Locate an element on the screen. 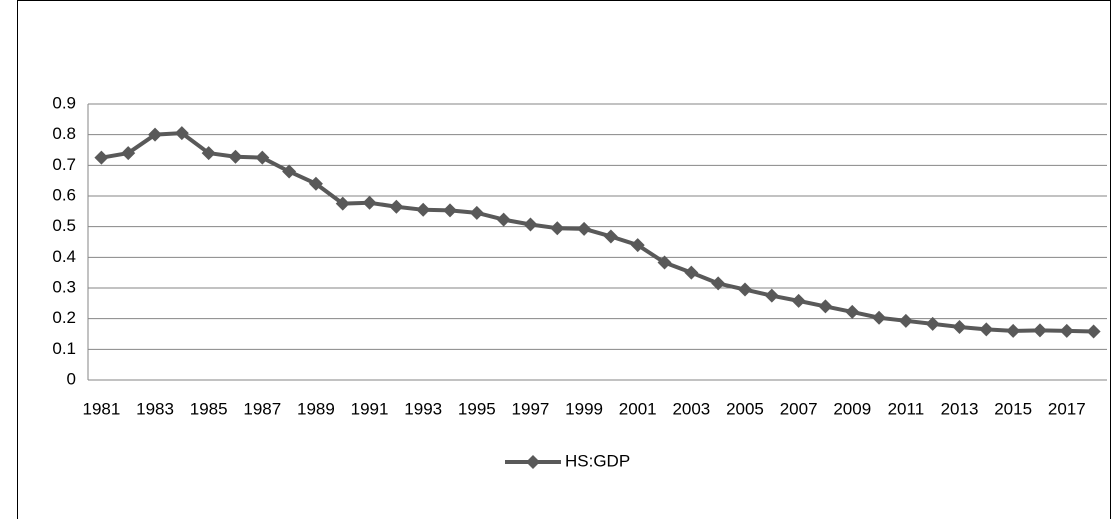 The image size is (1112, 519). x-tick-label: 2011 is located at coordinates (906, 408).